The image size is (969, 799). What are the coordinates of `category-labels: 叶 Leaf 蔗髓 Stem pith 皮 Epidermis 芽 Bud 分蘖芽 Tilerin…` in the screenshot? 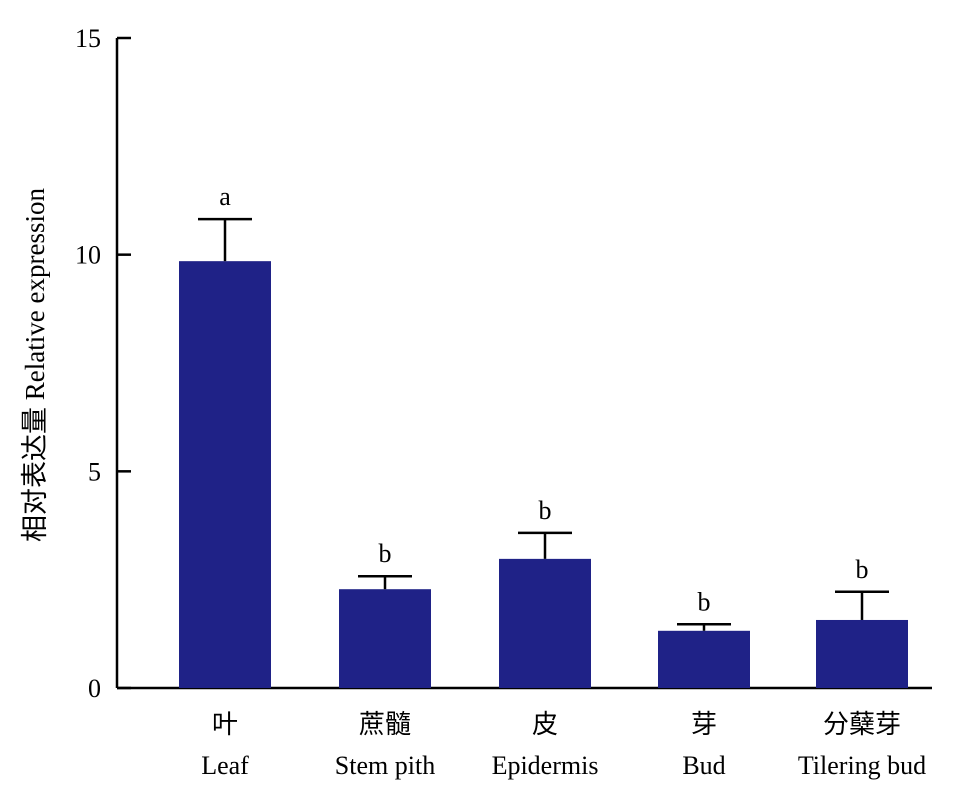 It's located at (563, 745).